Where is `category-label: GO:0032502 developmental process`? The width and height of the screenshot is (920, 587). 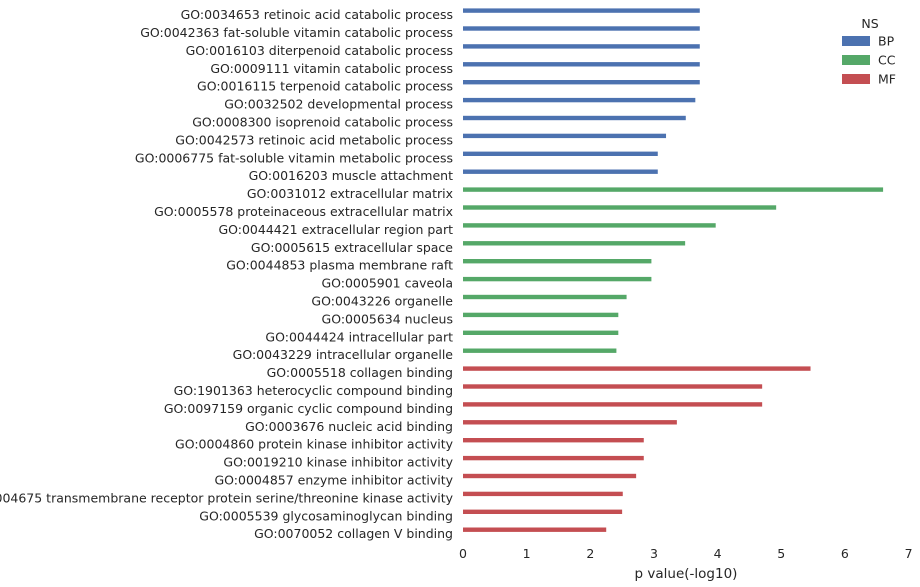 category-label: GO:0032502 developmental process is located at coordinates (338, 104).